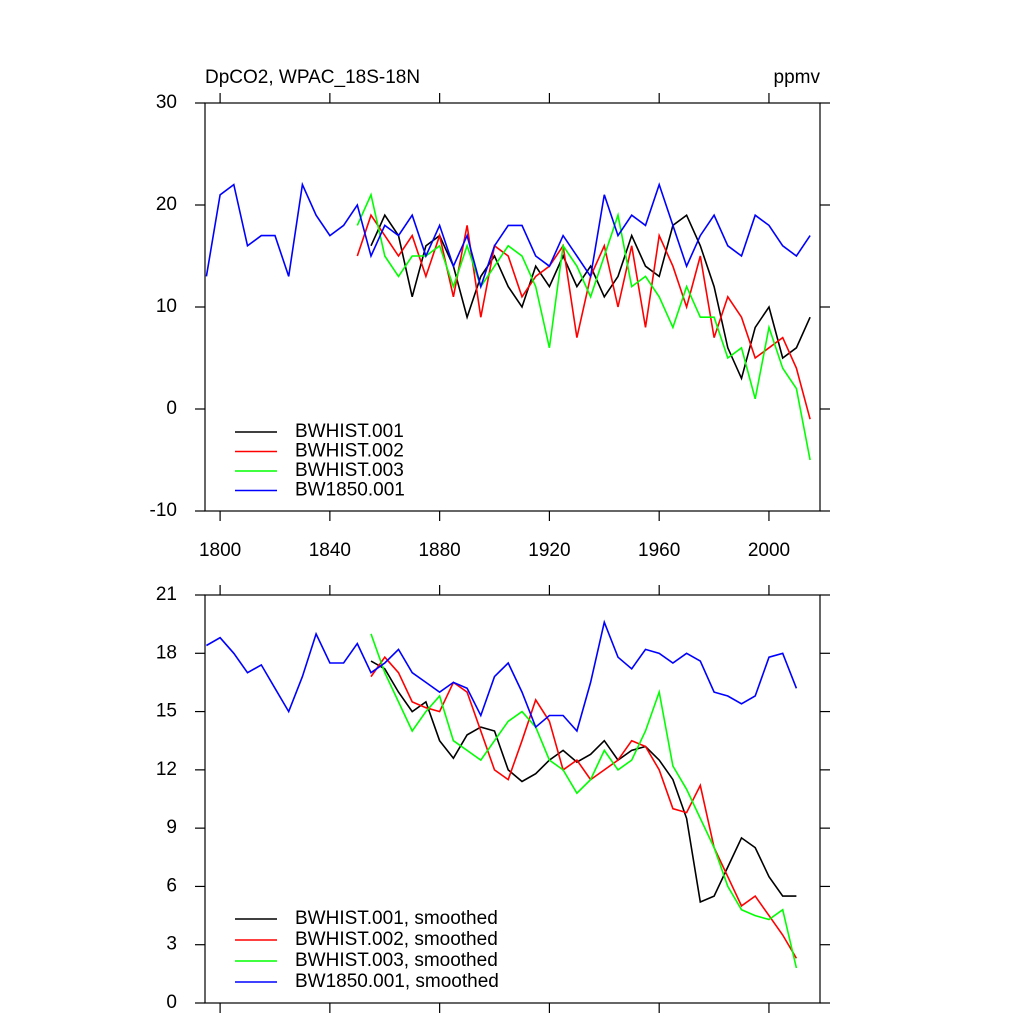  Describe the element at coordinates (797, 77) in the screenshot. I see `units-label: ppmv` at that location.